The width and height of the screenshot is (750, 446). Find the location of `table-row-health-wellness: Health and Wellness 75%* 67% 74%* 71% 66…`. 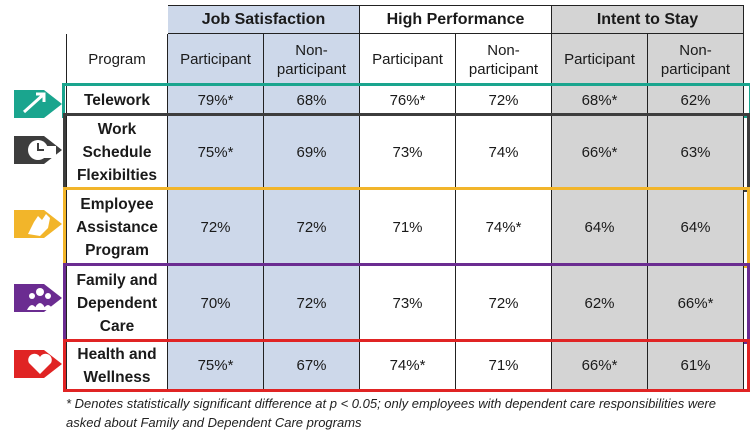

table-row-health-wellness: Health and Wellness 75%* 67% 74%* 71% 66… is located at coordinates (406, 365).